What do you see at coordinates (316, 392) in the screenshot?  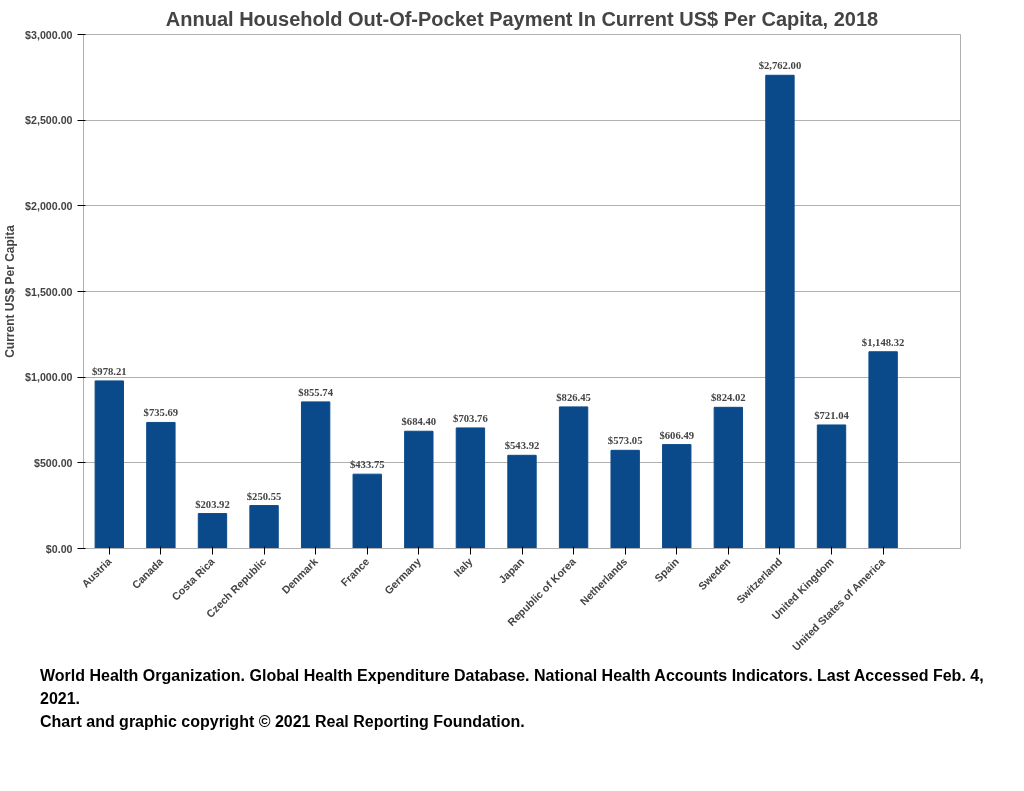 I see `data-label: $855.74` at bounding box center [316, 392].